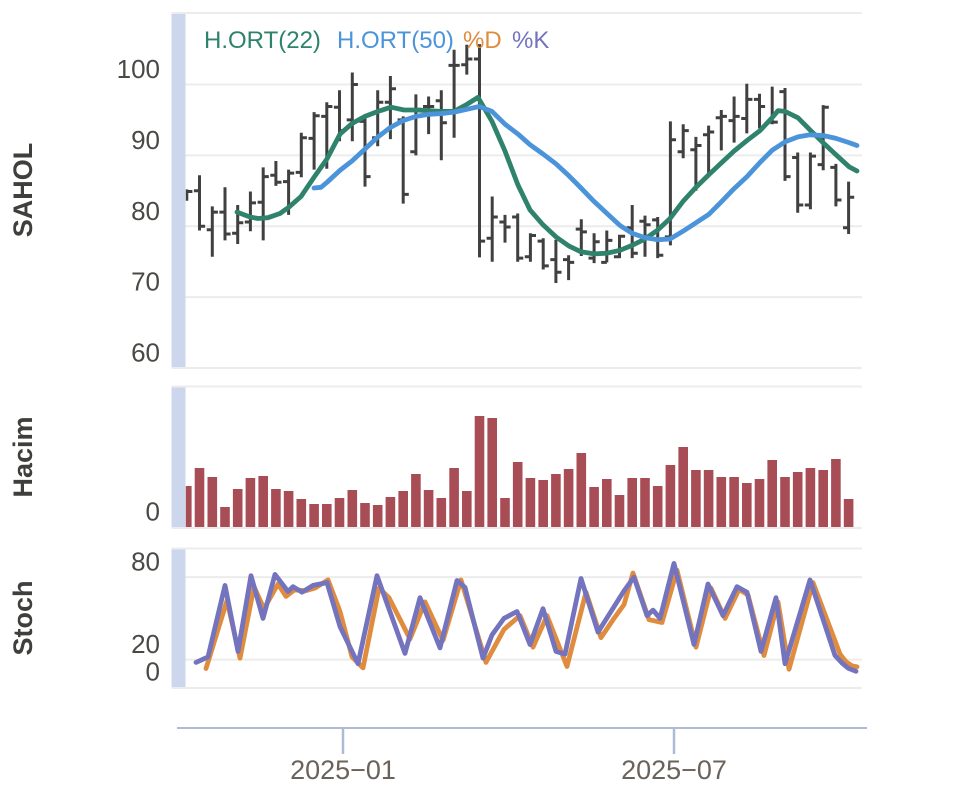 The image size is (960, 805). Describe the element at coordinates (145, 140) in the screenshot. I see `svg-text: 90` at that location.